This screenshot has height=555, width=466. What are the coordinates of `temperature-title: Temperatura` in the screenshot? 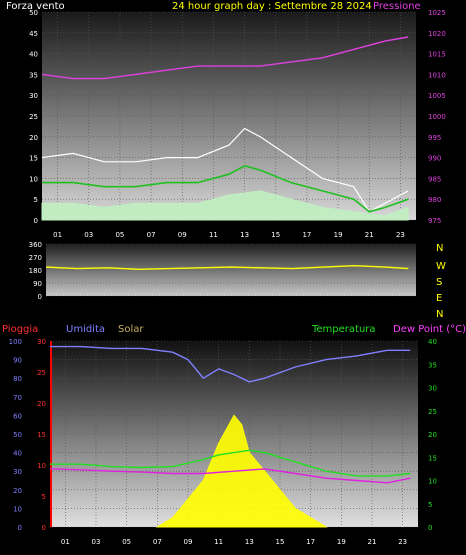 It's located at (343, 329).